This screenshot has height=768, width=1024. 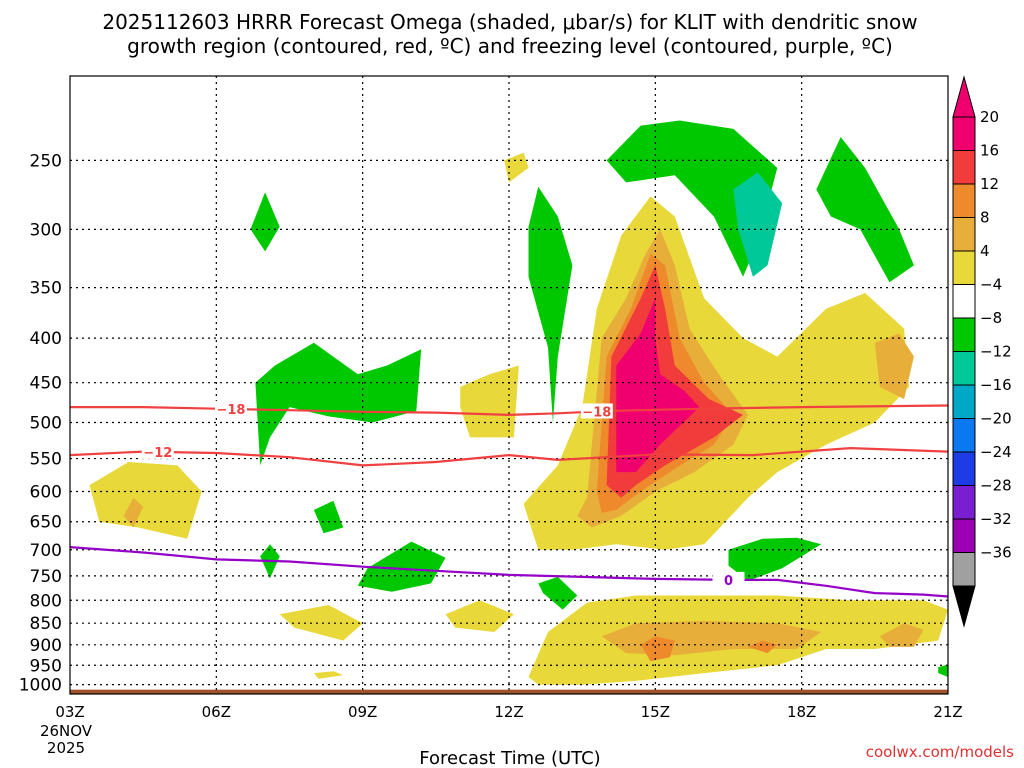 What do you see at coordinates (991, 285) in the screenshot?
I see `colorbar-tick-label: −4` at bounding box center [991, 285].